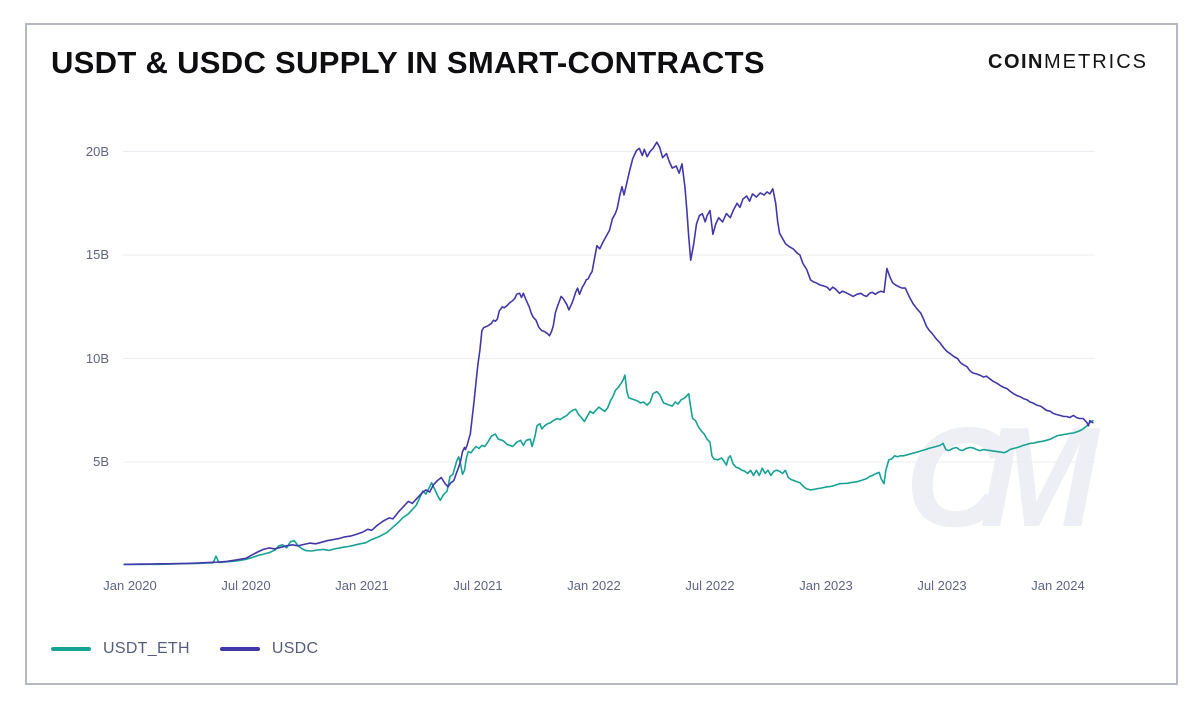 The image size is (1200, 708). I want to click on x-tick-label: Jan 2020, so click(130, 585).